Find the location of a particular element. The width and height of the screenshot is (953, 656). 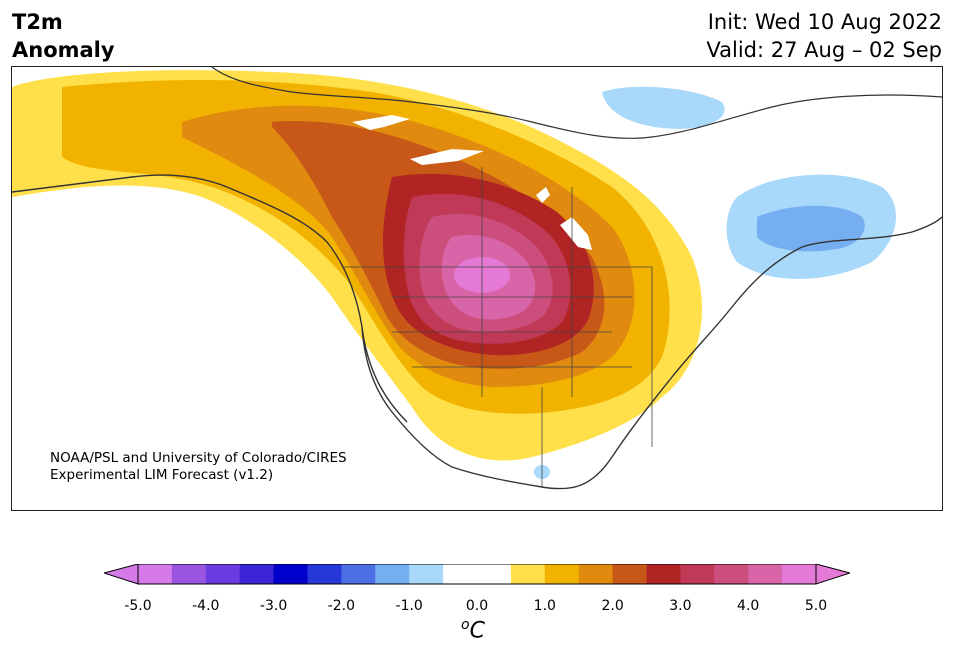

credit-line-2: Experimental LIM Forecast (v1.2) is located at coordinates (162, 475).